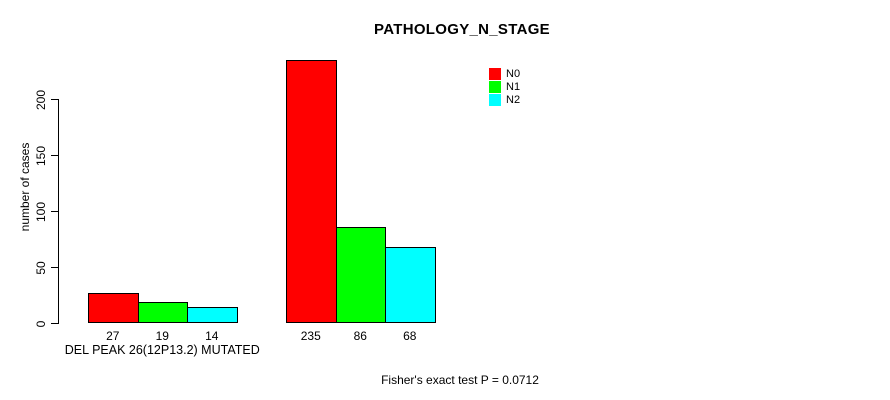 The height and width of the screenshot is (400, 890). What do you see at coordinates (495, 86) in the screenshot?
I see `legend-swatch-n1` at bounding box center [495, 86].